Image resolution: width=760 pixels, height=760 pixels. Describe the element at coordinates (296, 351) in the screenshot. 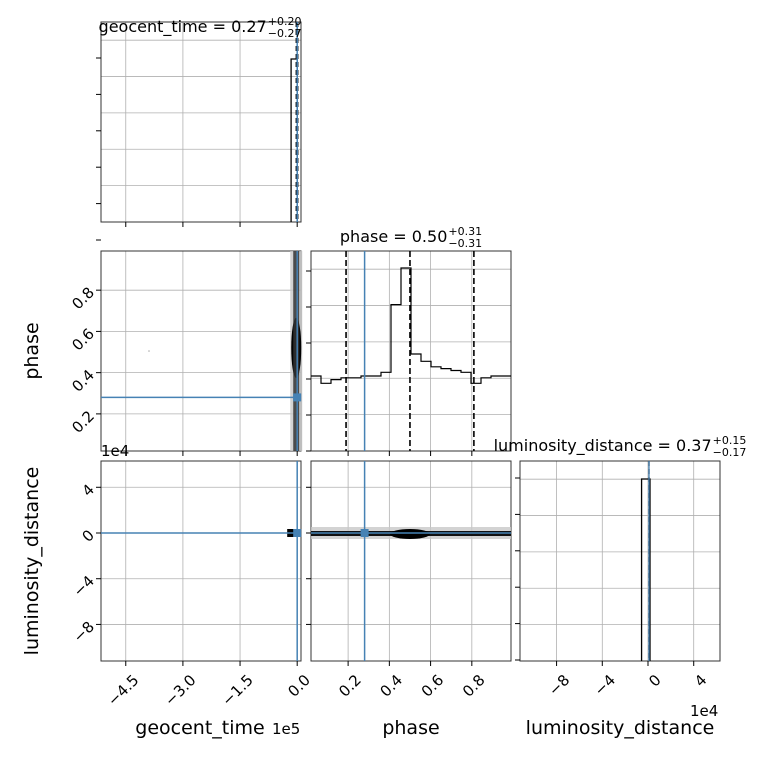

I see `contour-band` at that location.